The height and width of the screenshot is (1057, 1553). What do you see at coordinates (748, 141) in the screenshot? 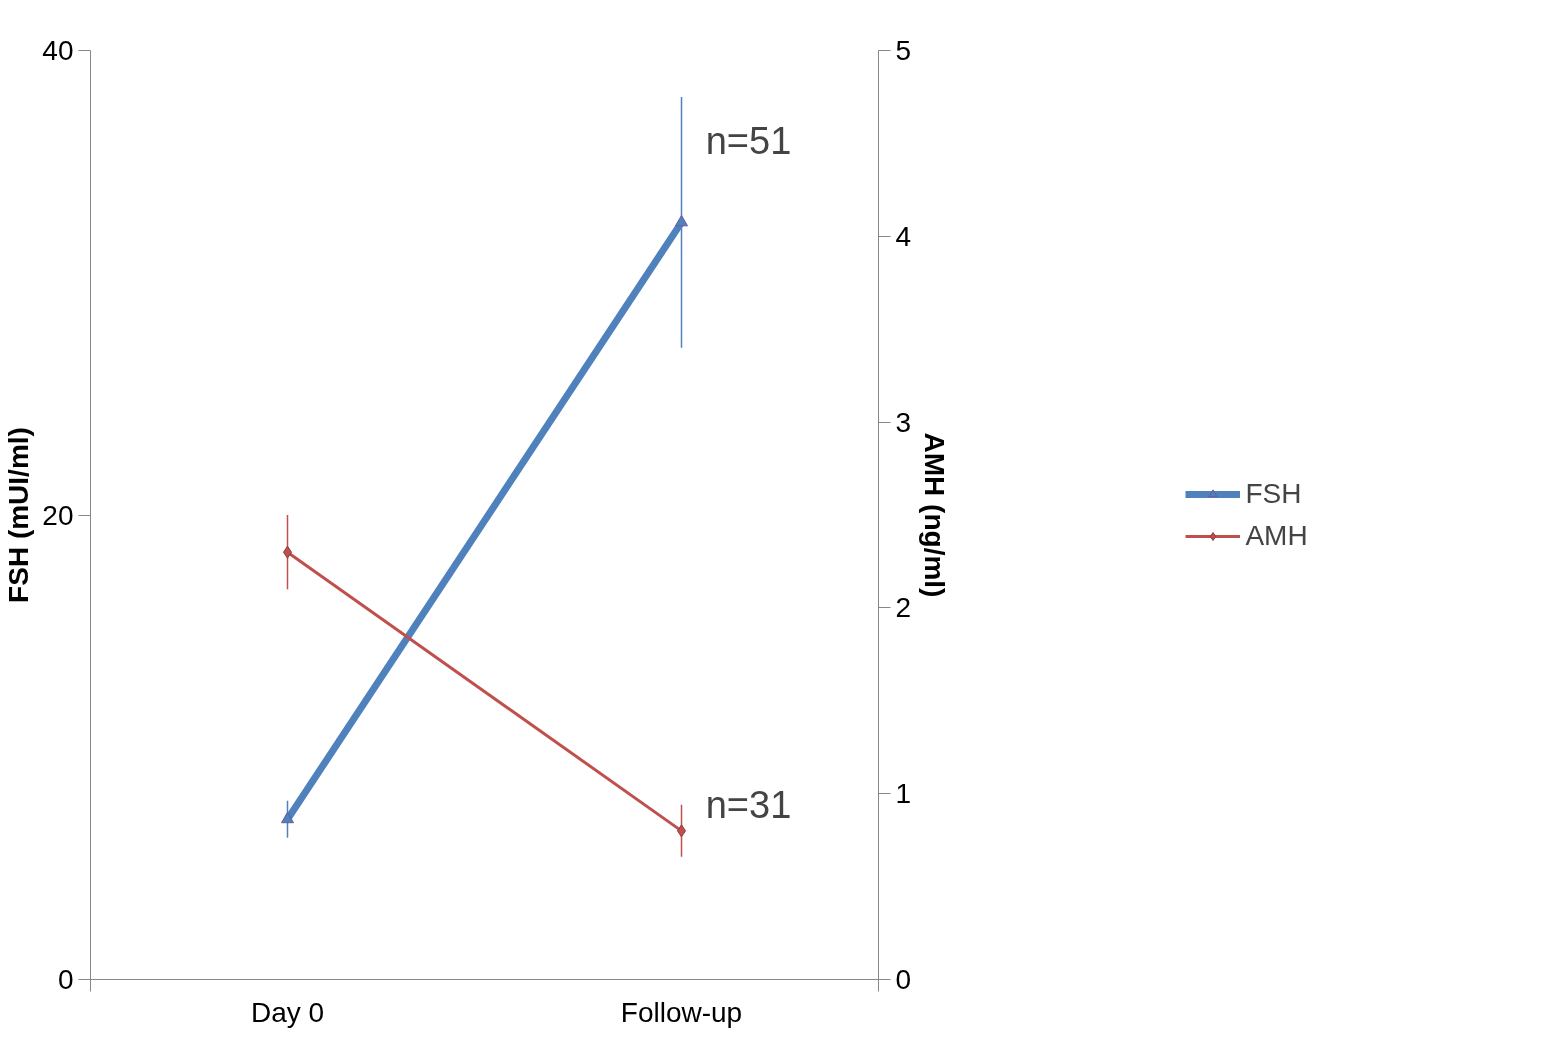
I see `annotation: n=51` at bounding box center [748, 141].